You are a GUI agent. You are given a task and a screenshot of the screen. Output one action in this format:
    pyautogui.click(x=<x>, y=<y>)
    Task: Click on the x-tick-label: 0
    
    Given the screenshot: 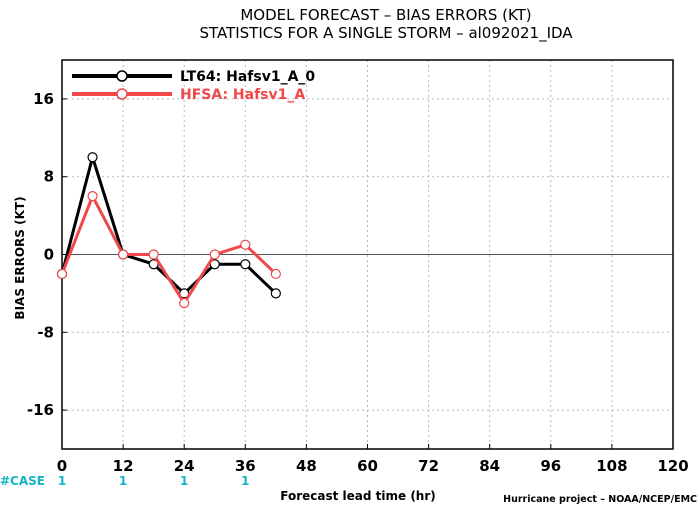 What is the action you would take?
    pyautogui.click(x=62, y=466)
    